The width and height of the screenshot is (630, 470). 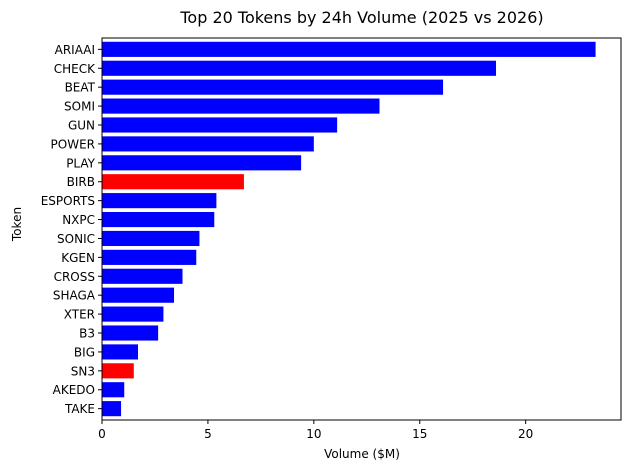 What do you see at coordinates (78, 258) in the screenshot?
I see `y-tick-label: KGEN` at bounding box center [78, 258].